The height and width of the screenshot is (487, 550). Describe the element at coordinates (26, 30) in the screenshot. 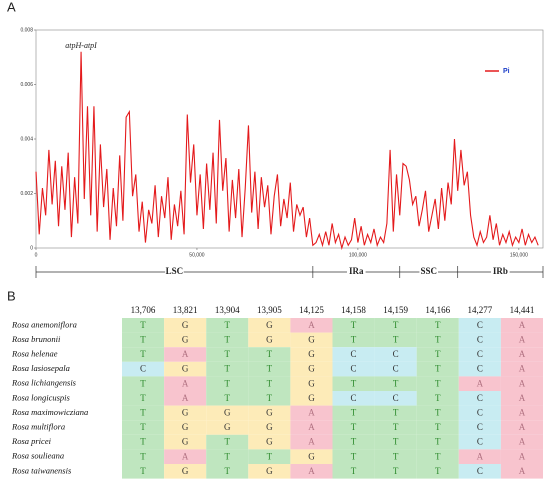

I see `y-tick-label: 0.008` at that location.